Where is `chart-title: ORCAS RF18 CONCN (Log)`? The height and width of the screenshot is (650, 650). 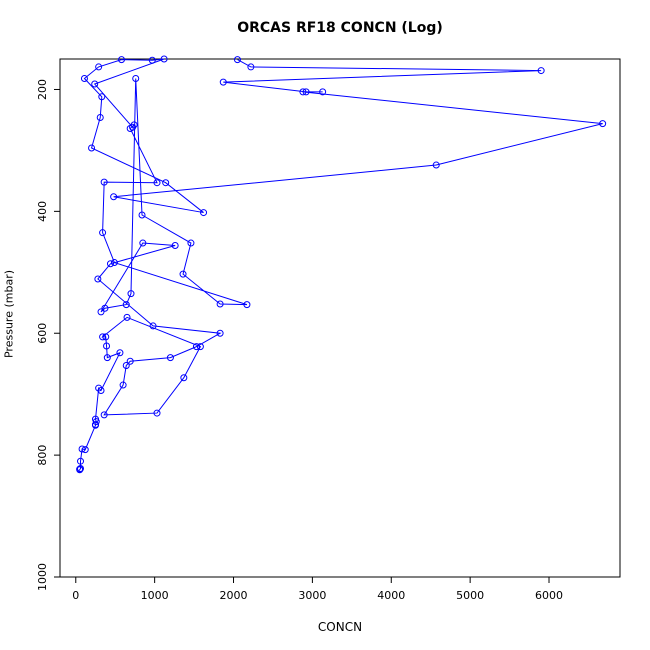 chart-title: ORCAS RF18 CONCN (Log) is located at coordinates (340, 28).